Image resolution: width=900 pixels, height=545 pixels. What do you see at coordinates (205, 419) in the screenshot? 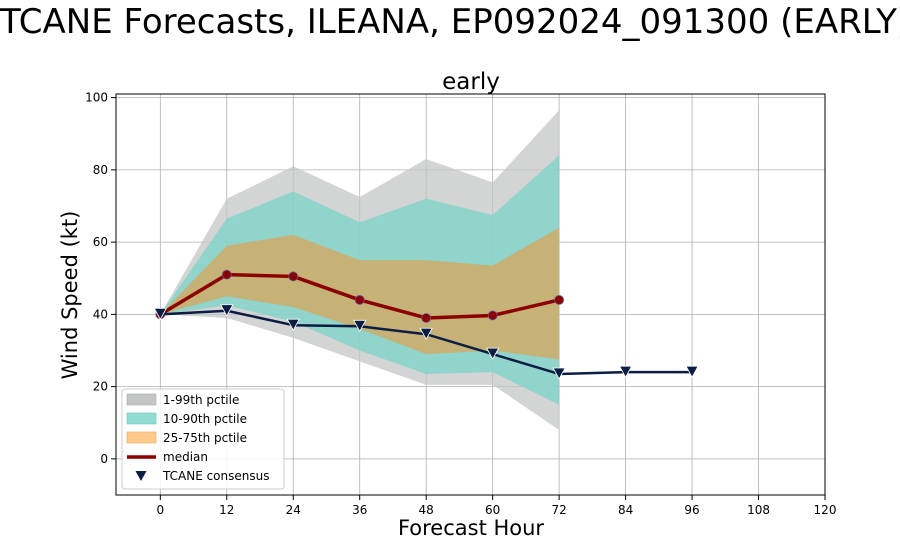
I see `legend-label-10-90: 10-90th pctile` at bounding box center [205, 419].